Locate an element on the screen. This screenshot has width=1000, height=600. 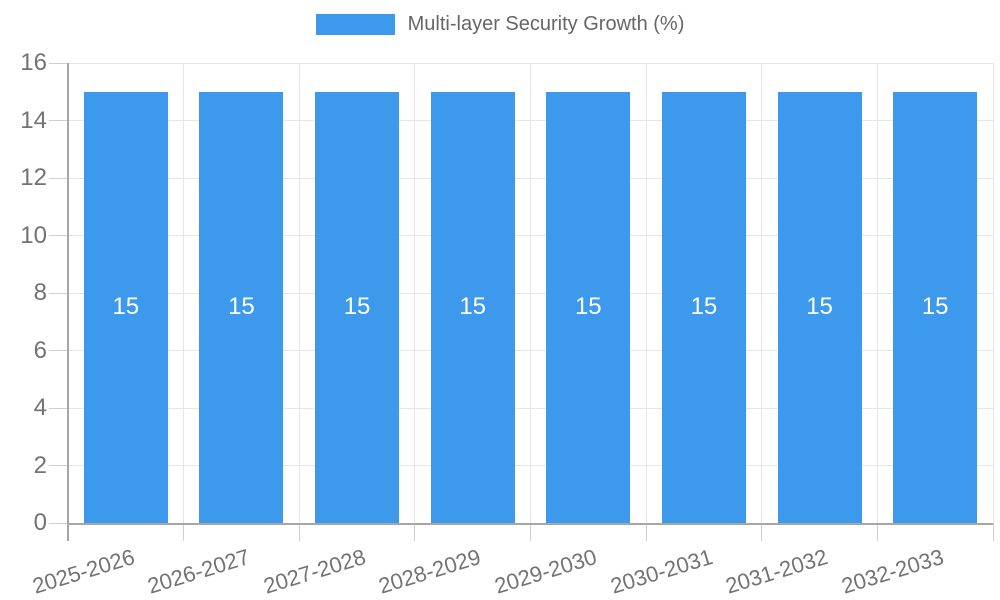
y-tick-label: 6 is located at coordinates (40, 350).